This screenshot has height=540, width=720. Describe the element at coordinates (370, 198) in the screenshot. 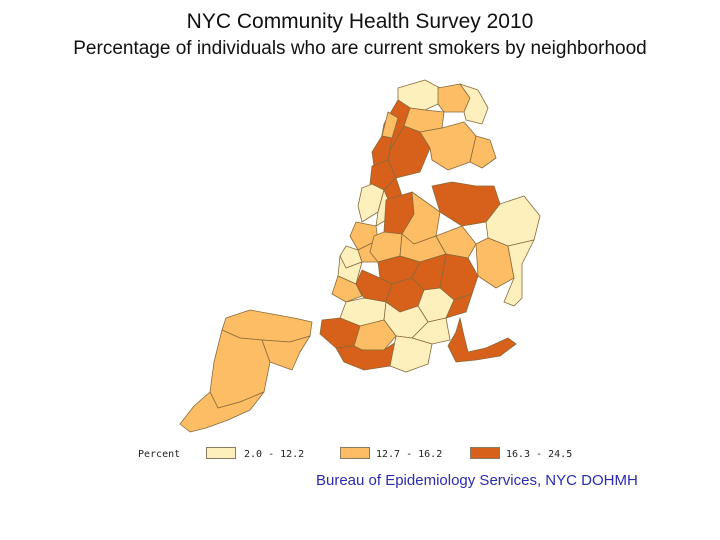

I see `manhattan-borough` at that location.